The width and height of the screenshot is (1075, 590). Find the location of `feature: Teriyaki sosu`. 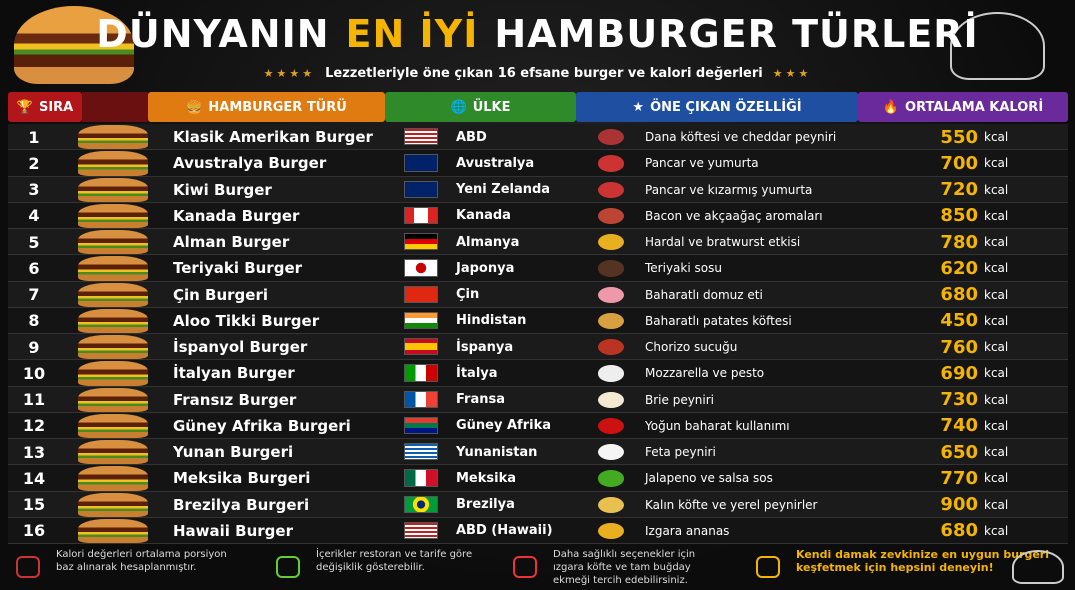

feature: Teriyaki sosu is located at coordinates (683, 268).